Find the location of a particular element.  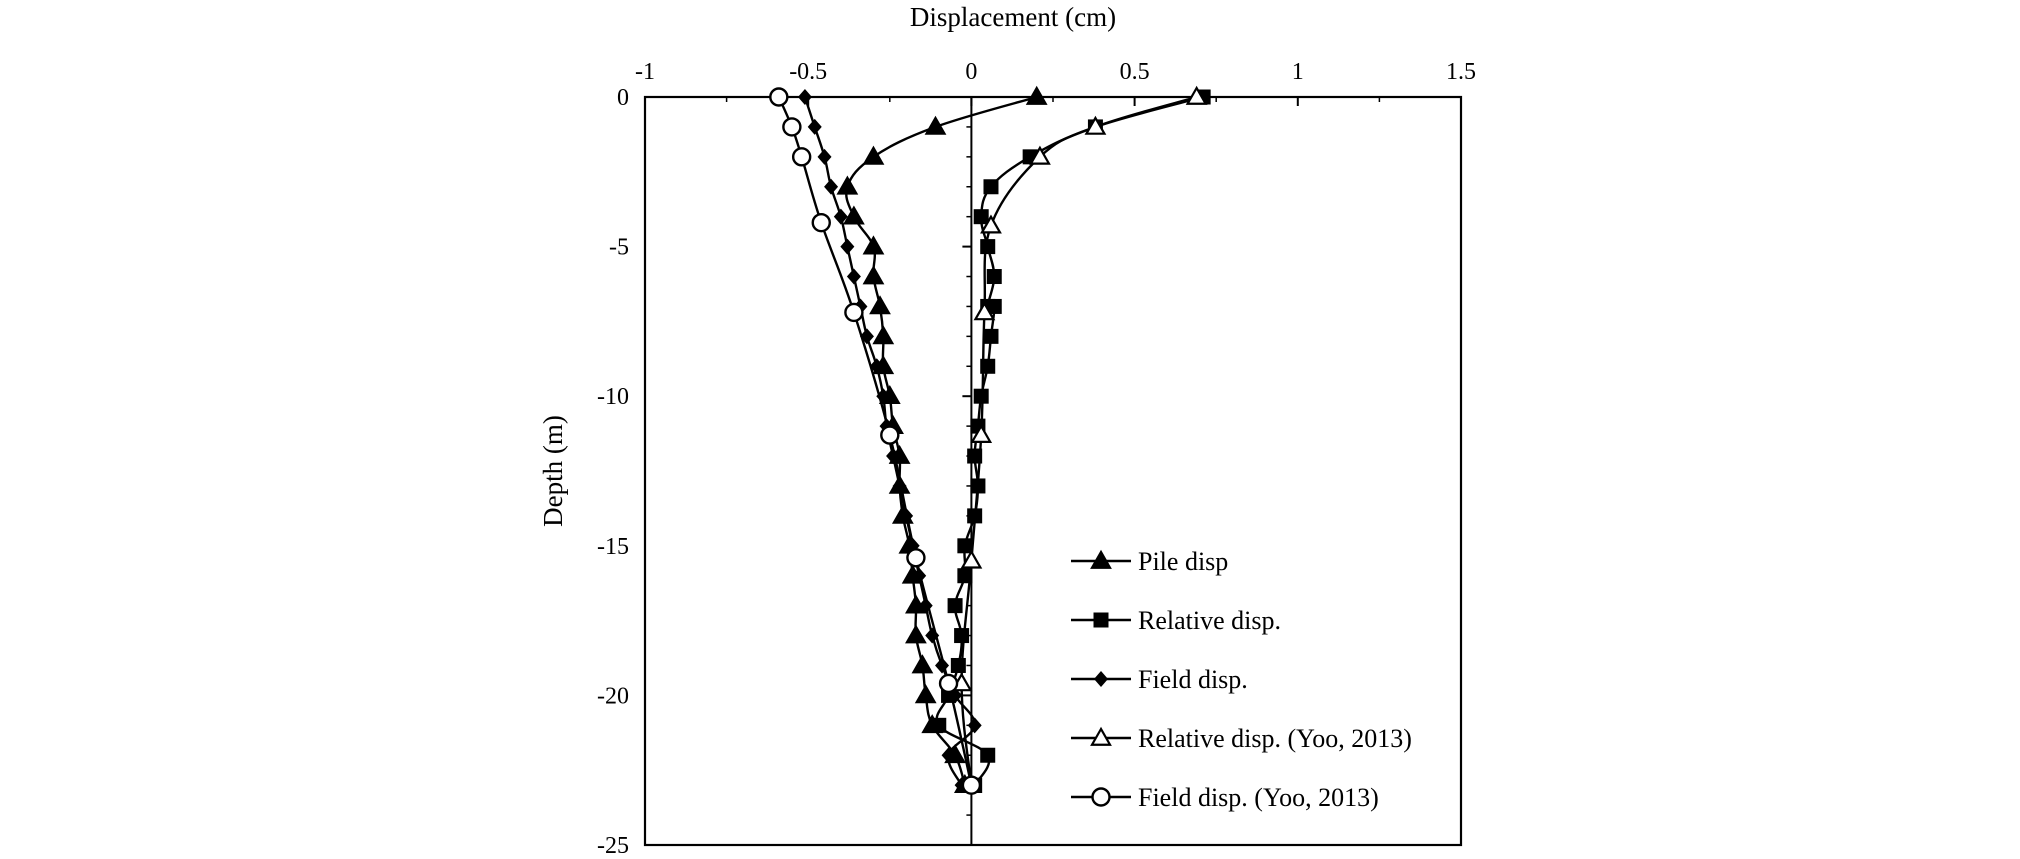

series-line-field-disp-yoo-2013 is located at coordinates (875, 441).